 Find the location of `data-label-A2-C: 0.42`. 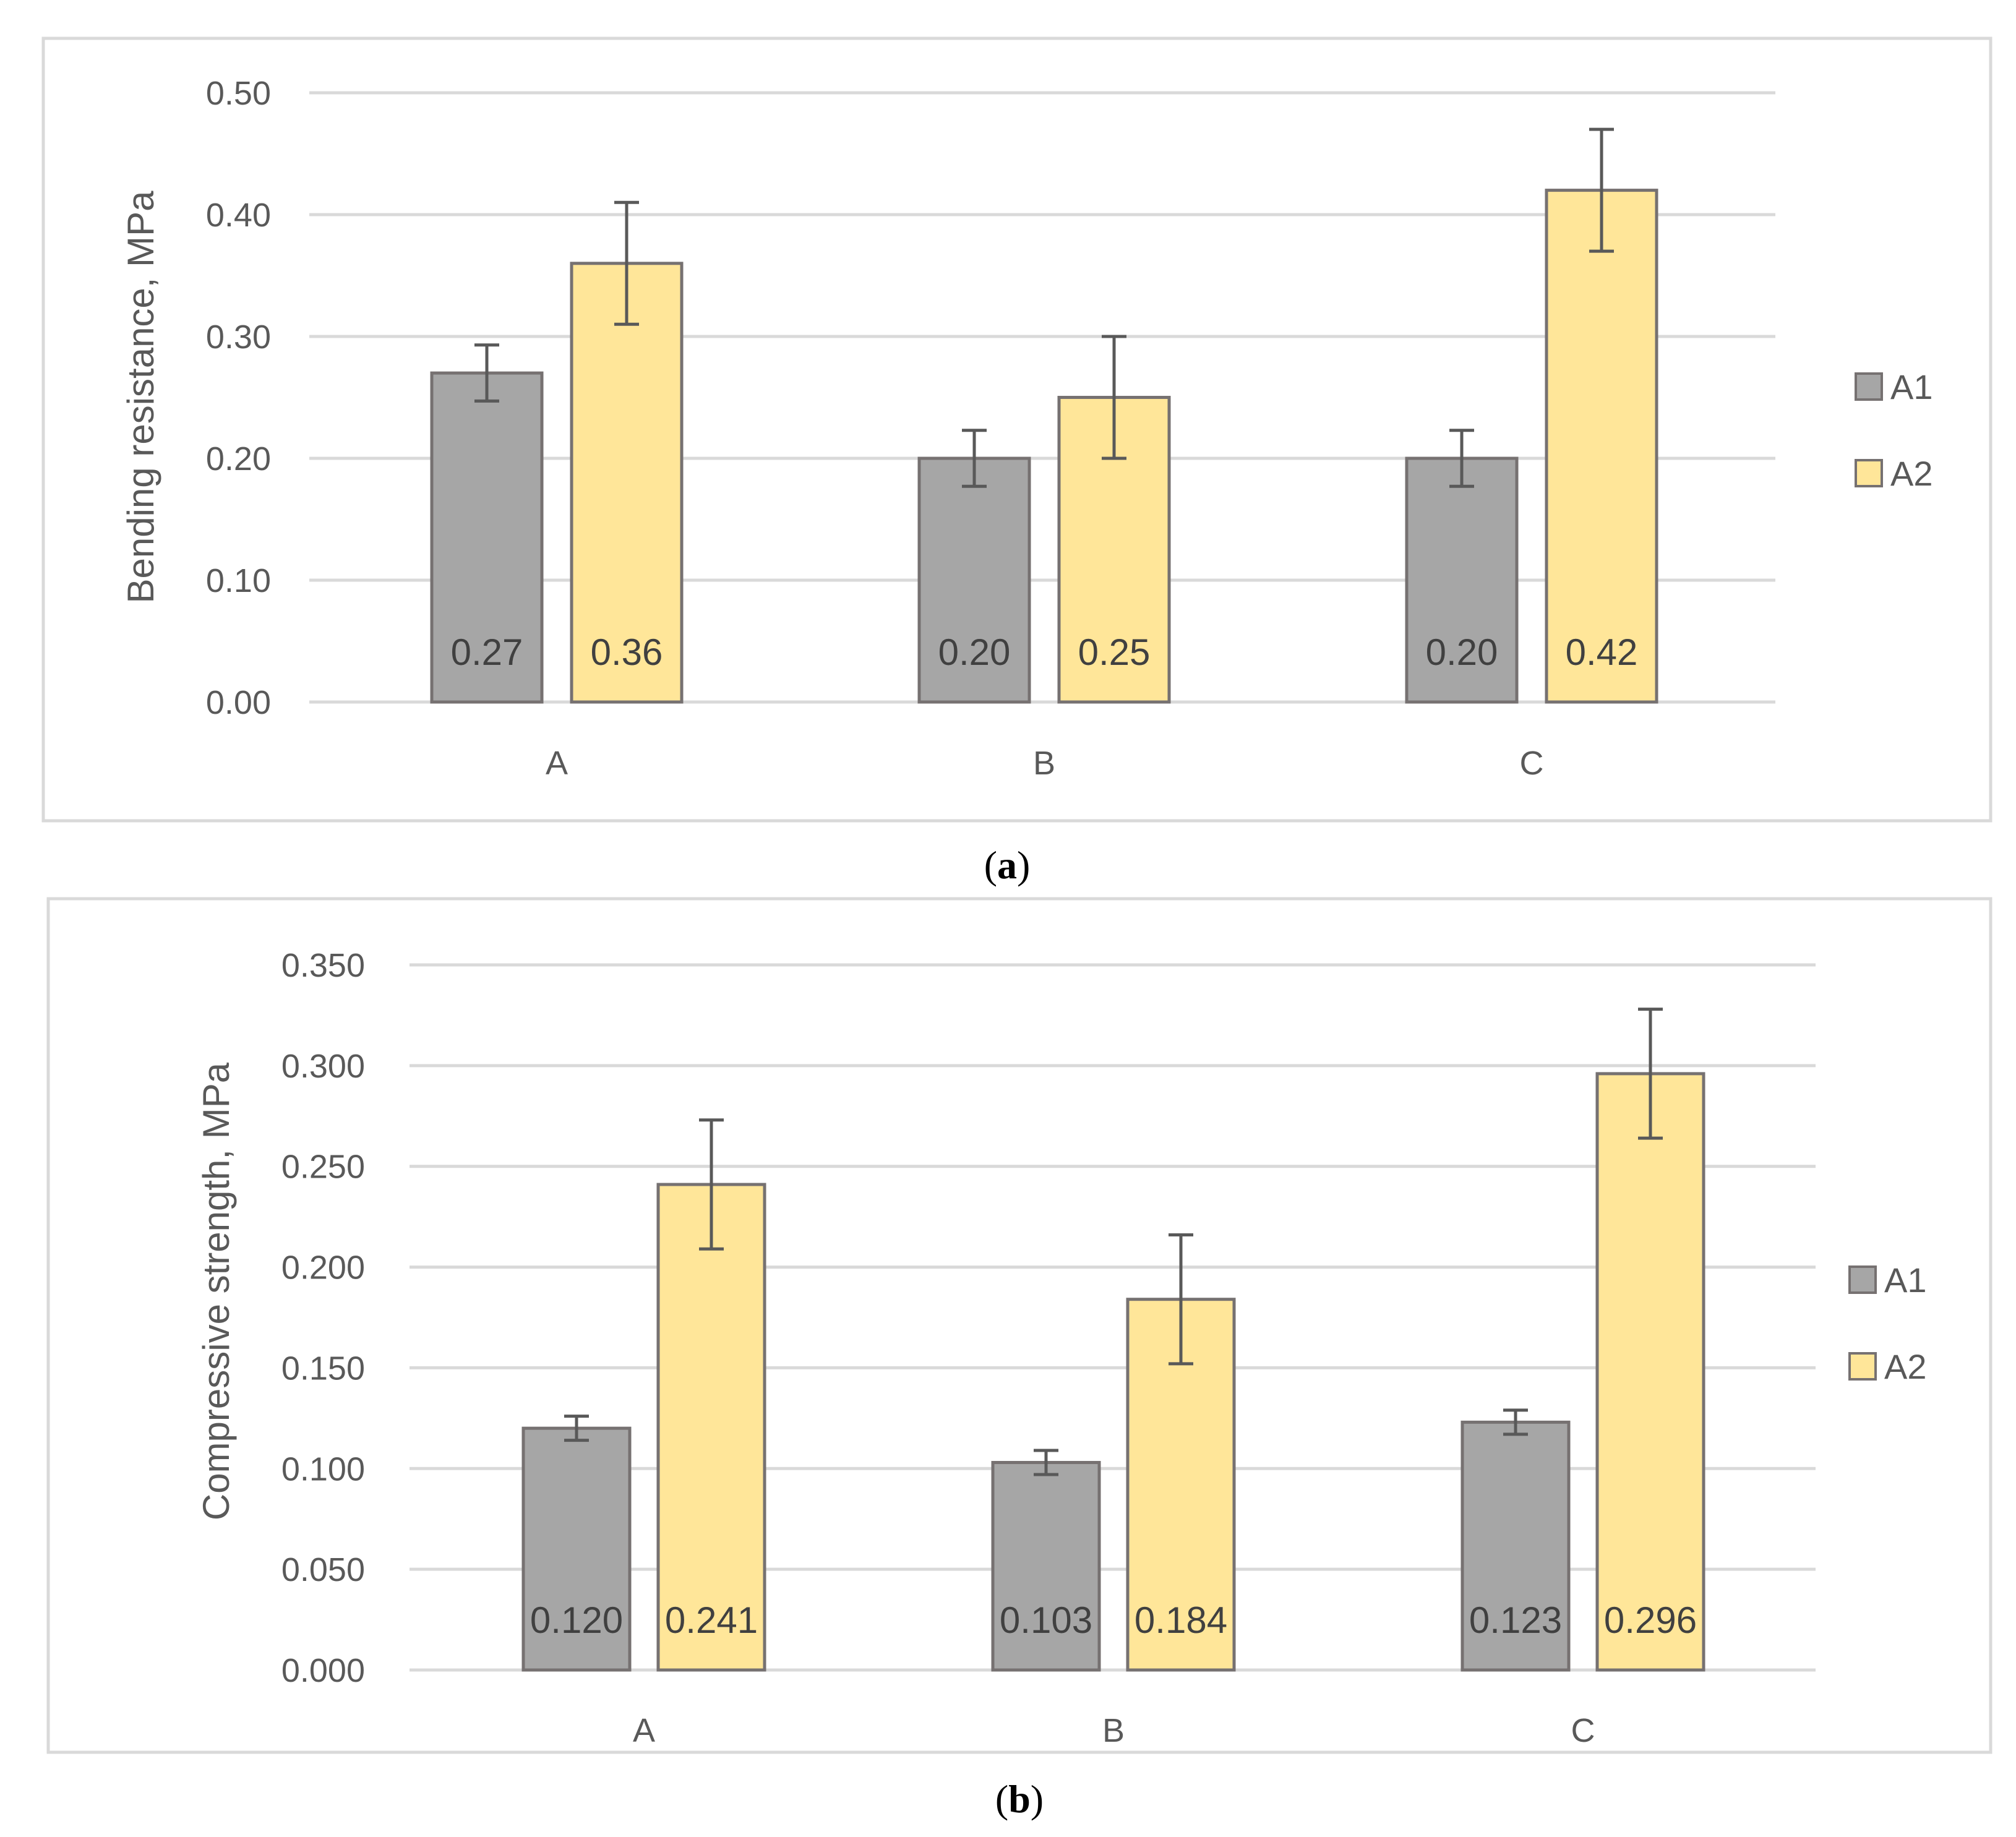

data-label-A2-C: 0.42 is located at coordinates (1602, 652).